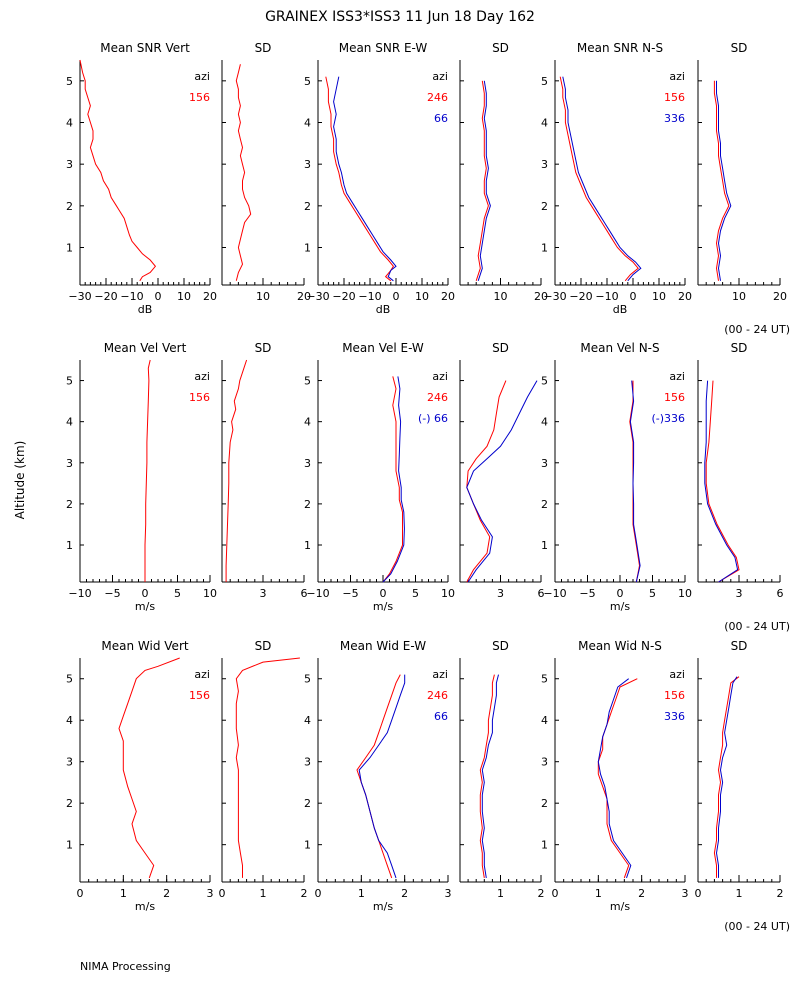  What do you see at coordinates (123, 893) in the screenshot?
I see `x-tick-label: 1` at bounding box center [123, 893].